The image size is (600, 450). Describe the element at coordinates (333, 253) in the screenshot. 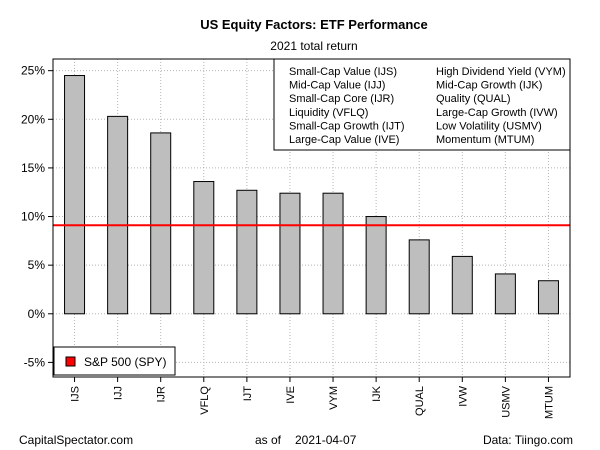

I see `bar-vym` at that location.